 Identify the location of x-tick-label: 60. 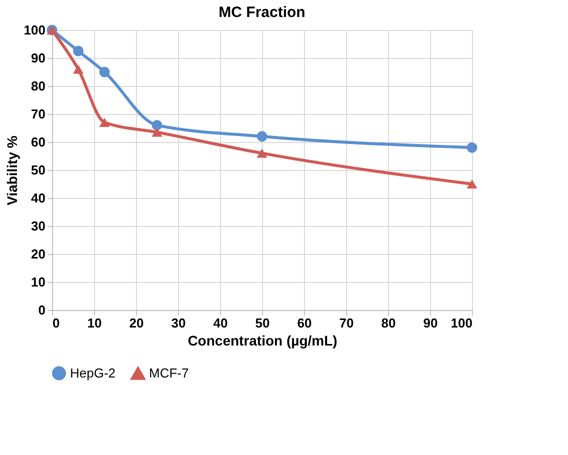
(304, 323).